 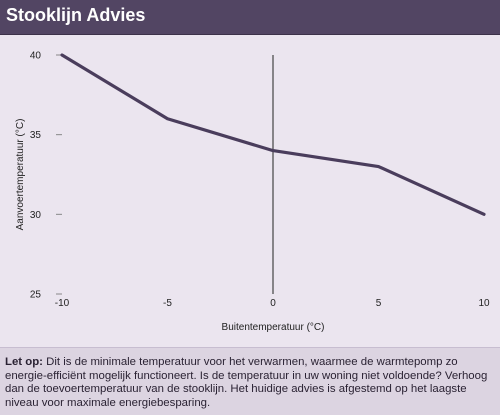 I want to click on y-axis-label: Aanvoertemperatuur (°C), so click(x=20, y=175).